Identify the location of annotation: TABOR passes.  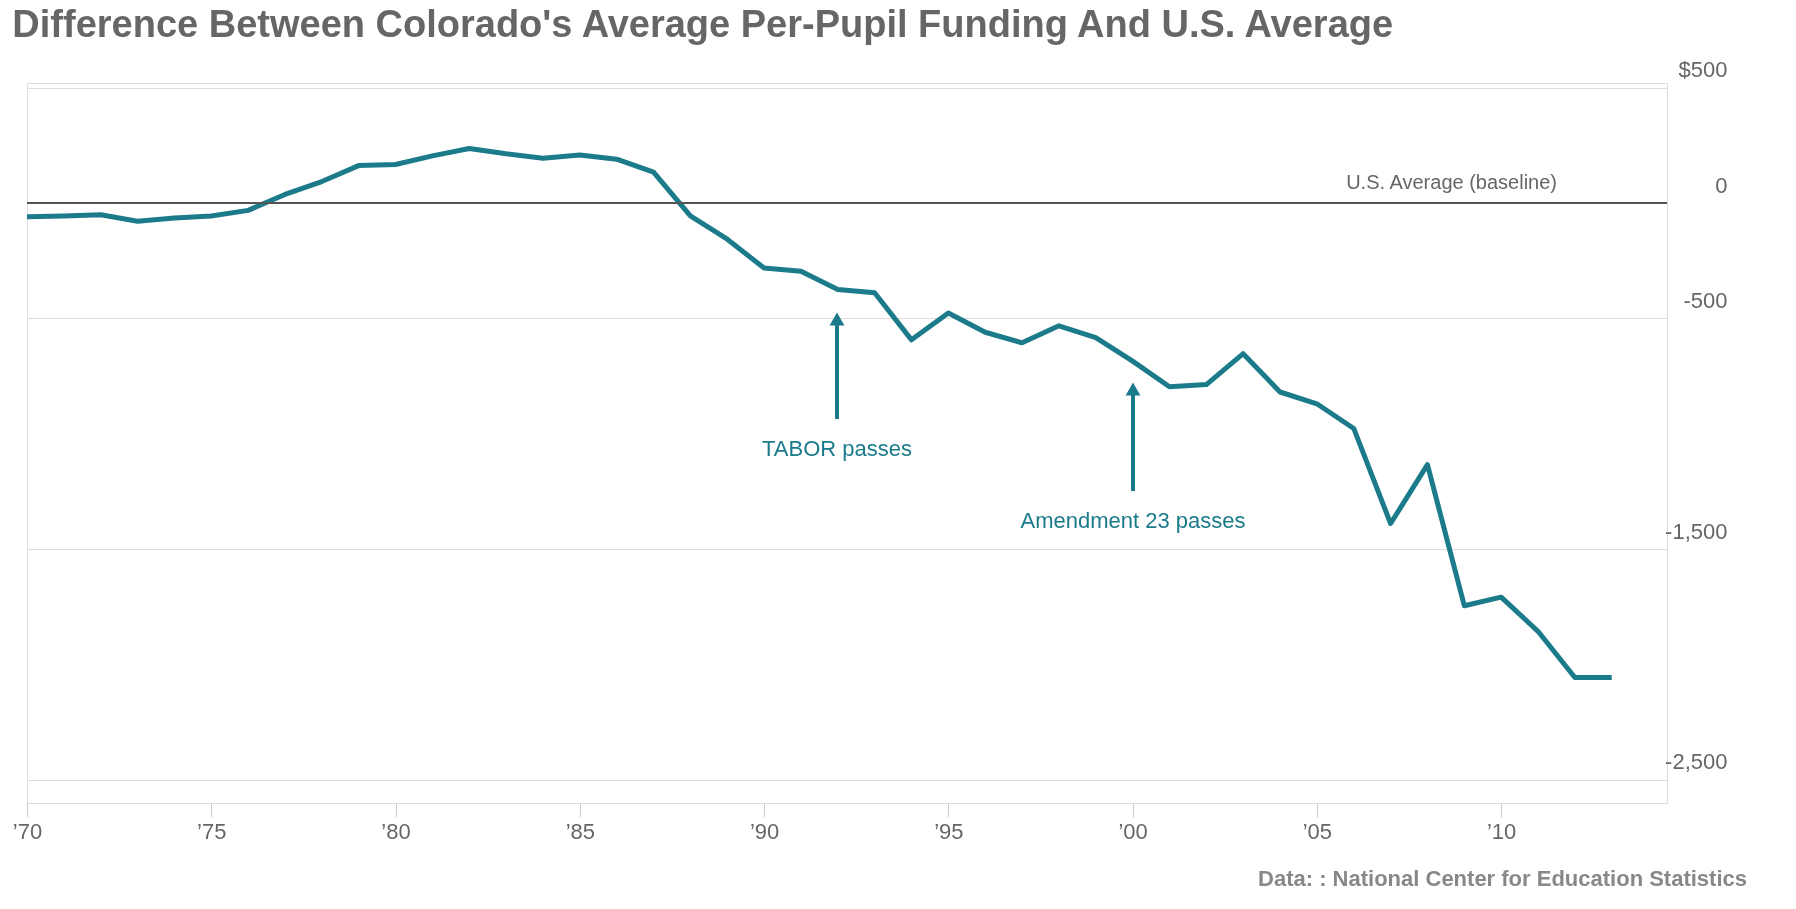
(837, 448).